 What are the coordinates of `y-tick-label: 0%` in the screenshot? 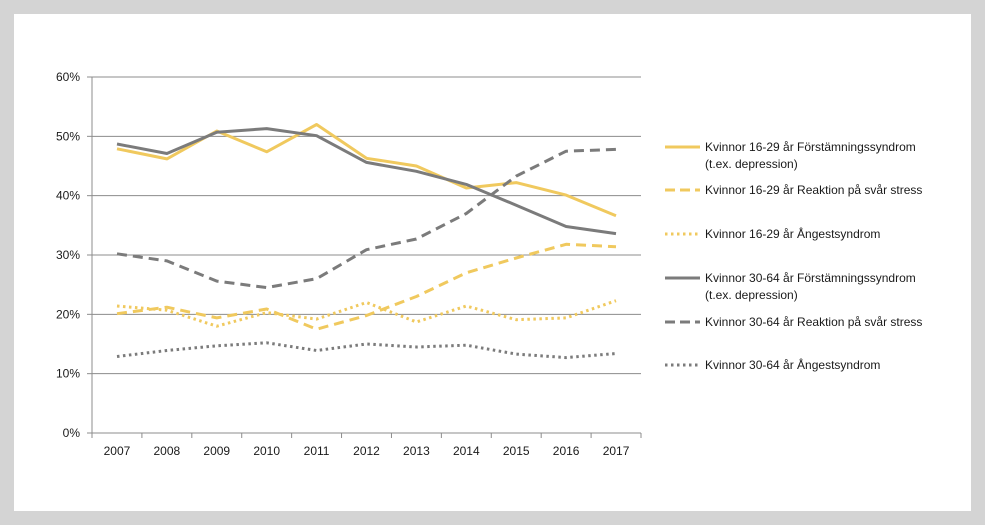 It's located at (72, 433).